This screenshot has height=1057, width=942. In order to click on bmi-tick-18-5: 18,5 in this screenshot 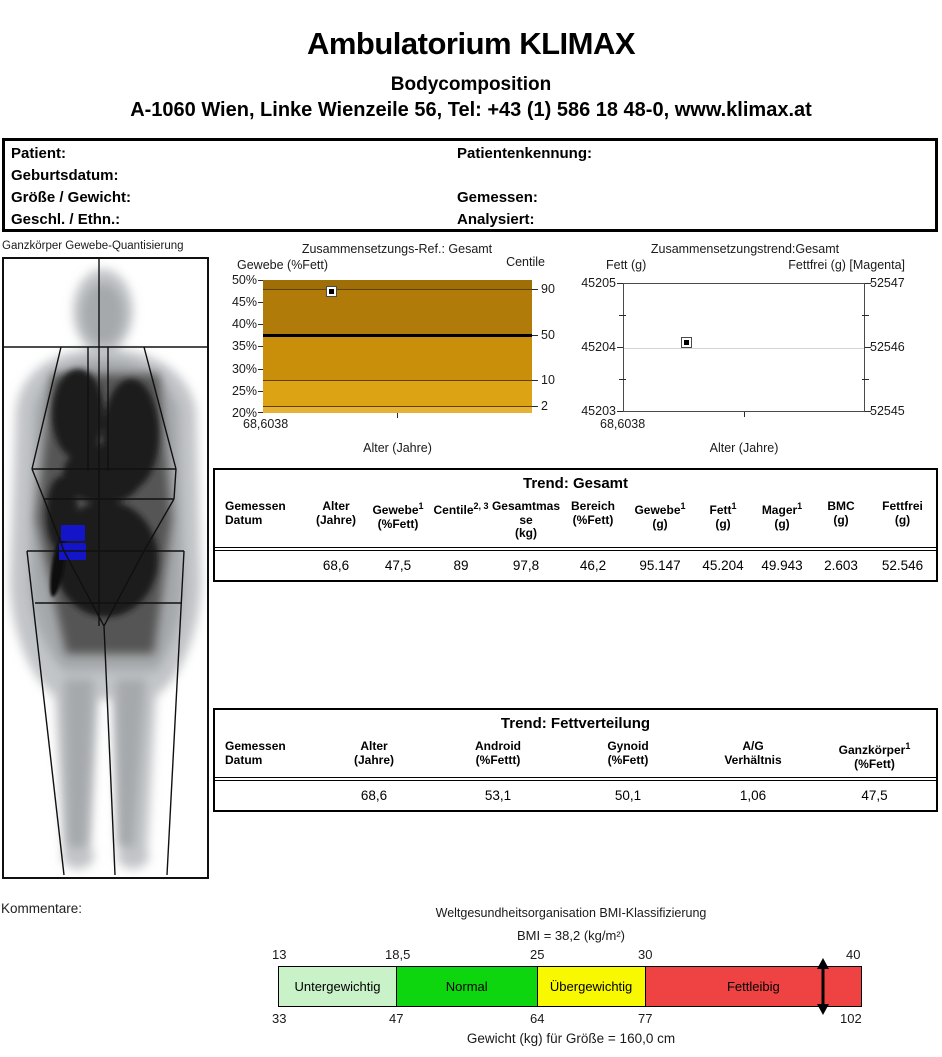, I will do `click(398, 954)`.